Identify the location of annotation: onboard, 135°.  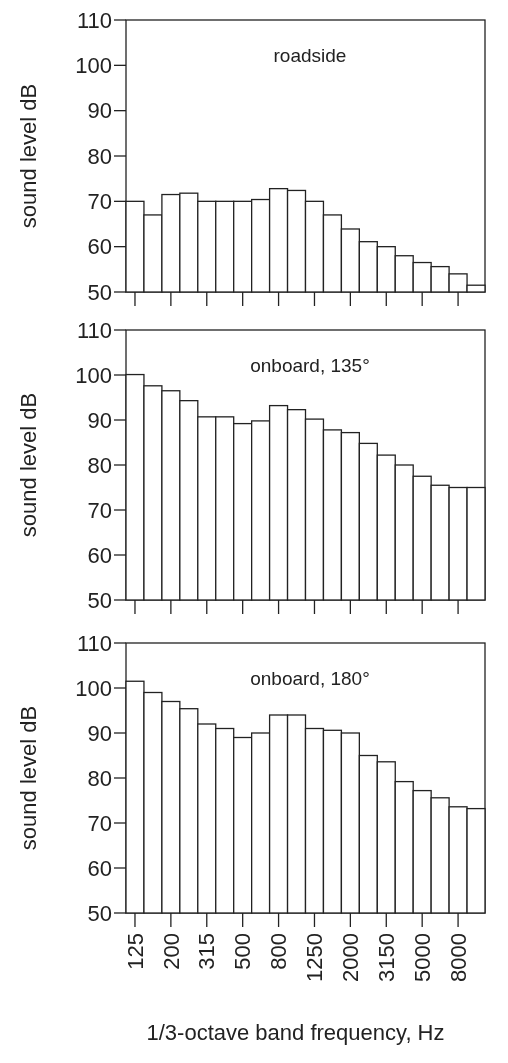
(310, 365).